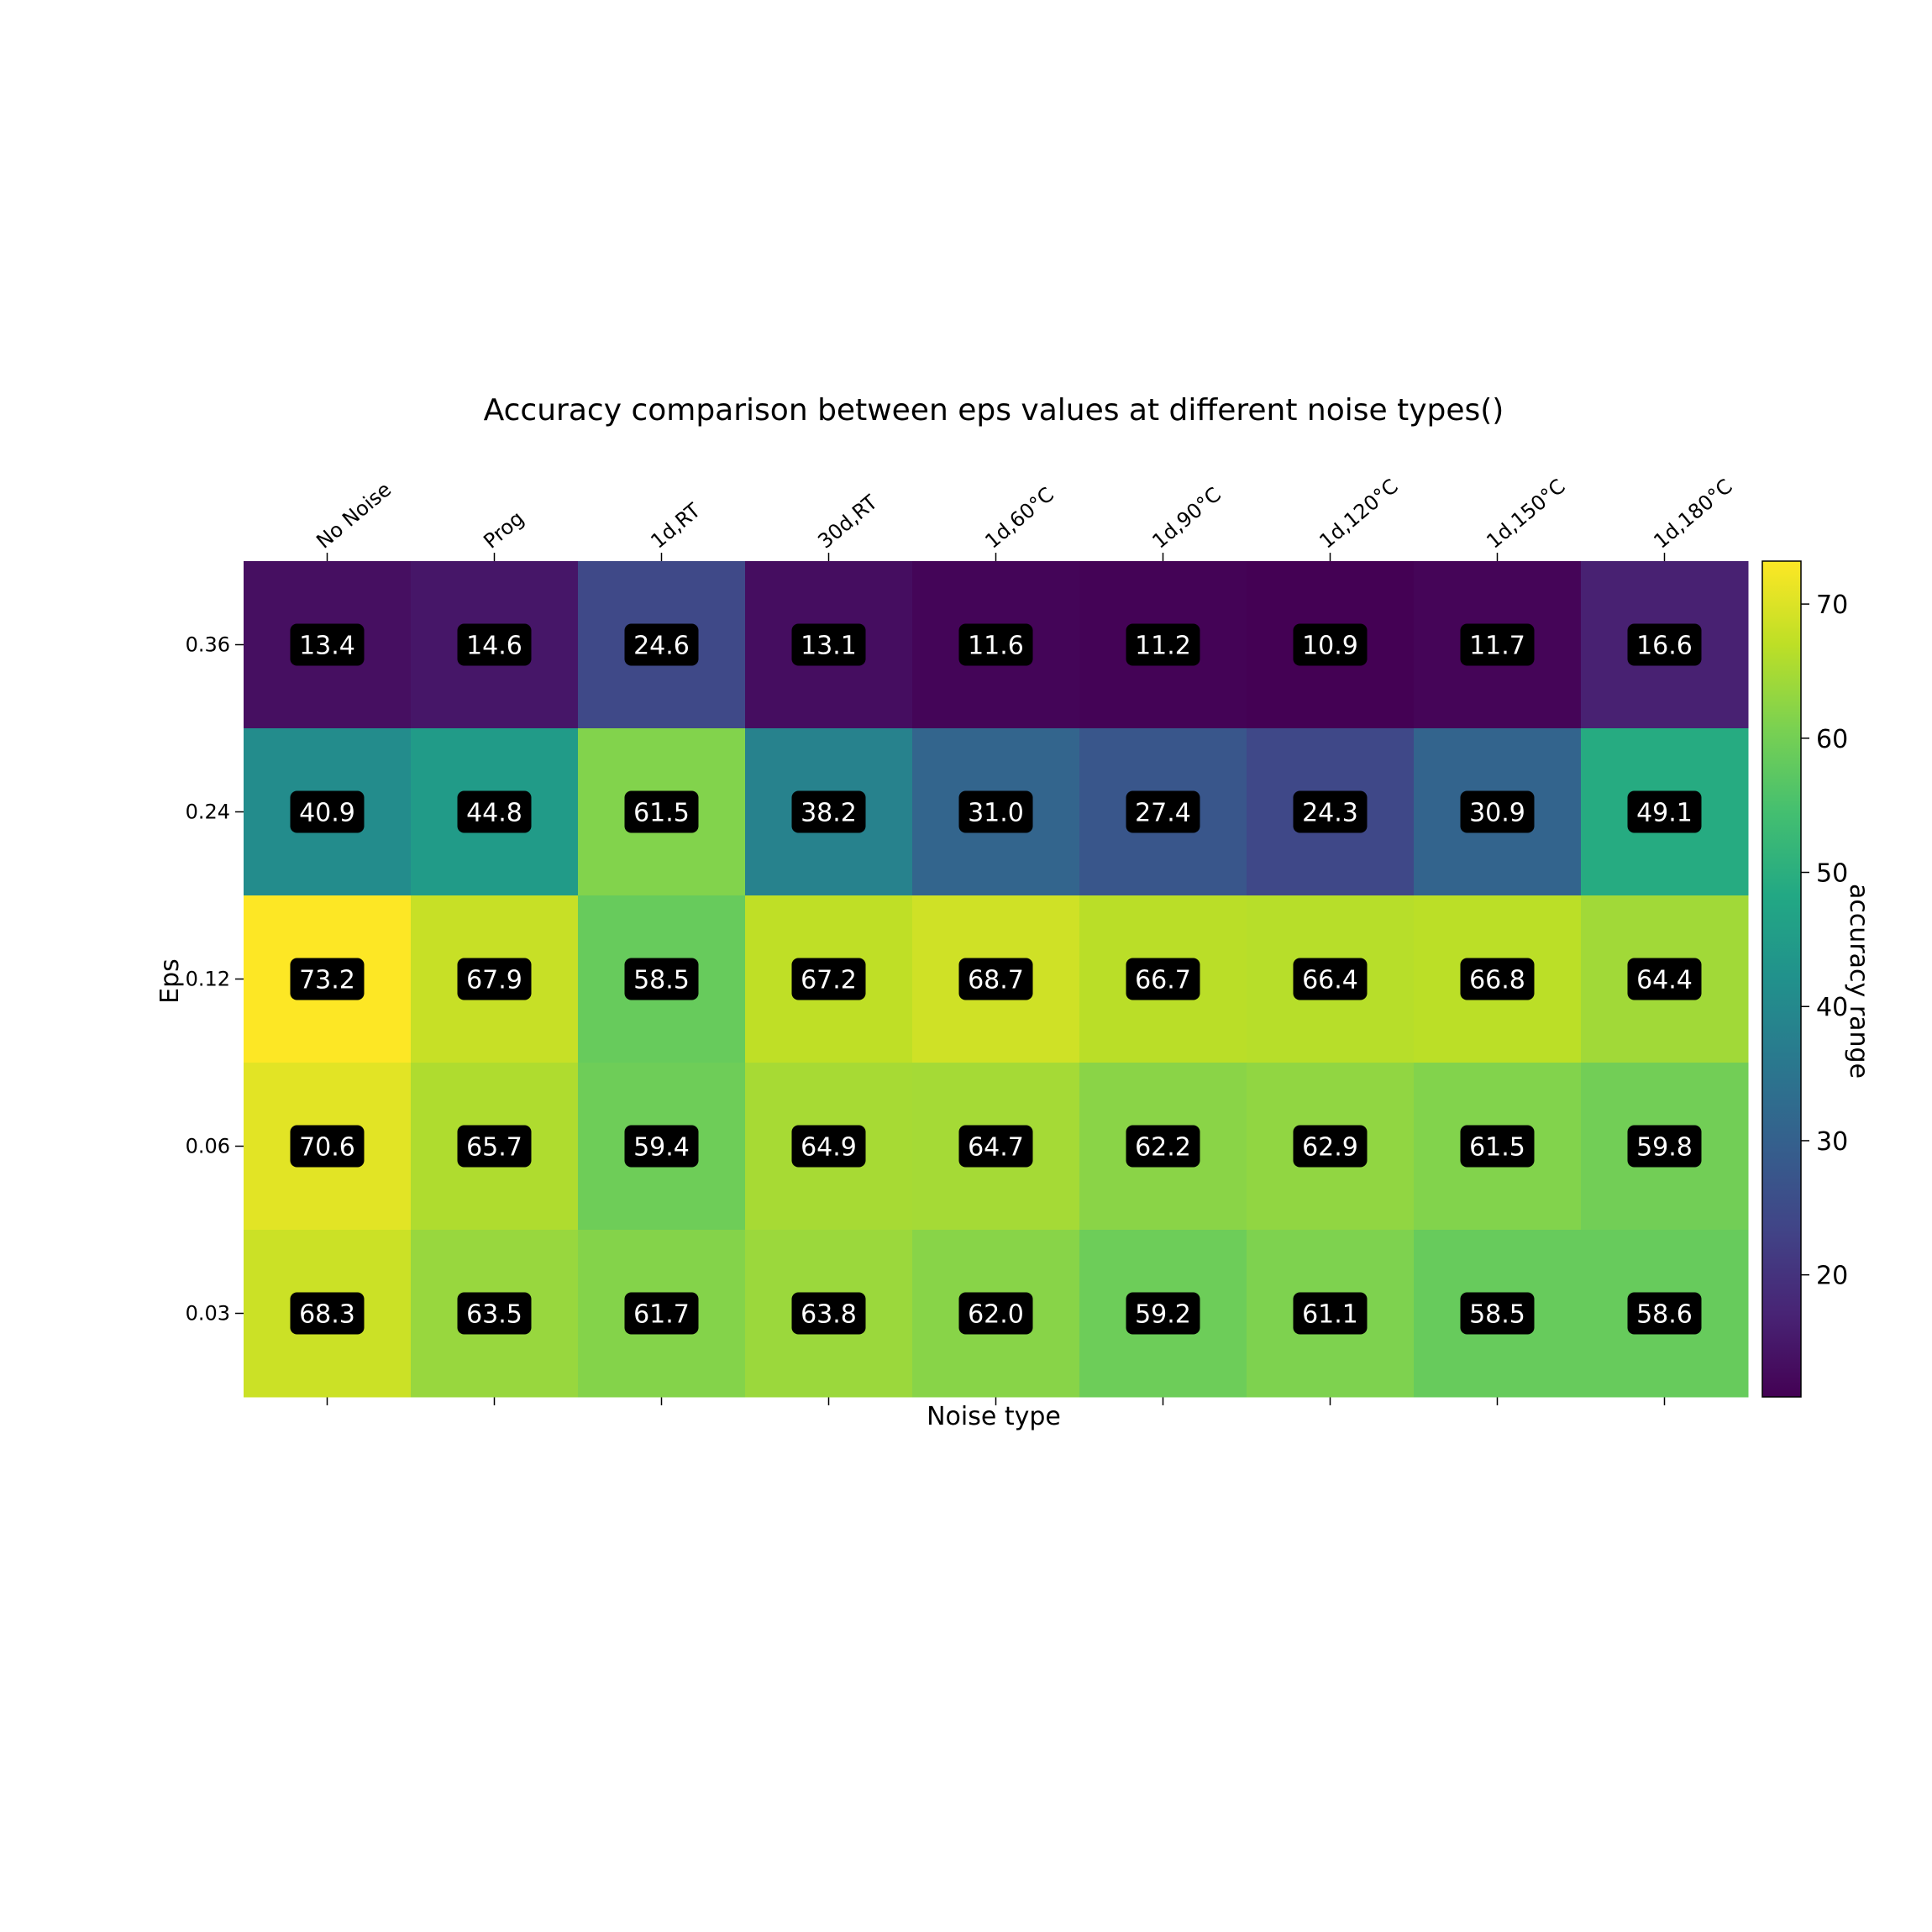  I want to click on x-tick-label: 1d,RT, so click(675, 525).